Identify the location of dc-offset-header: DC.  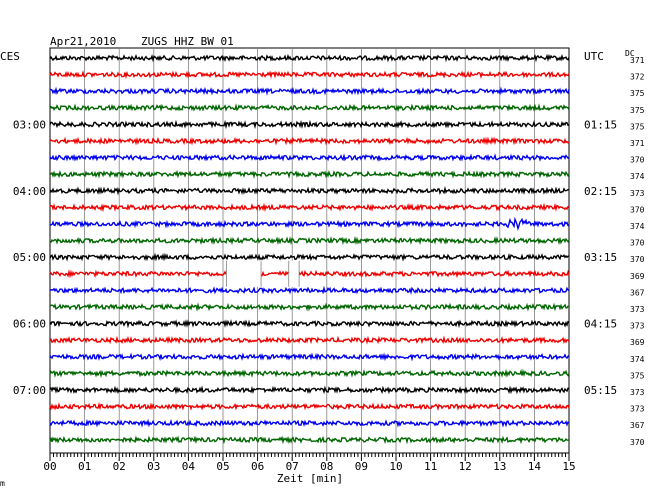
(630, 53).